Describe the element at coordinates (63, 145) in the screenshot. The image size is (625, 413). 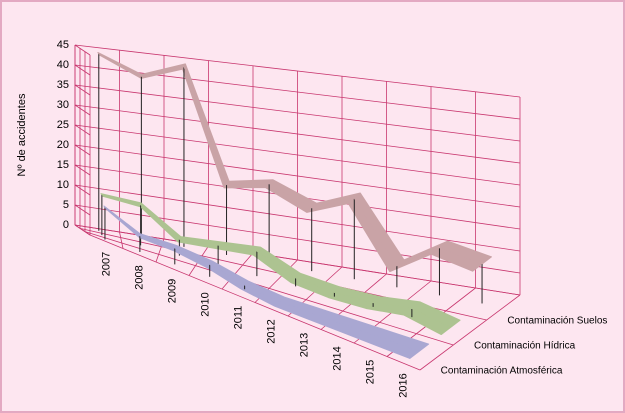
I see `y-tick-label: 20` at that location.